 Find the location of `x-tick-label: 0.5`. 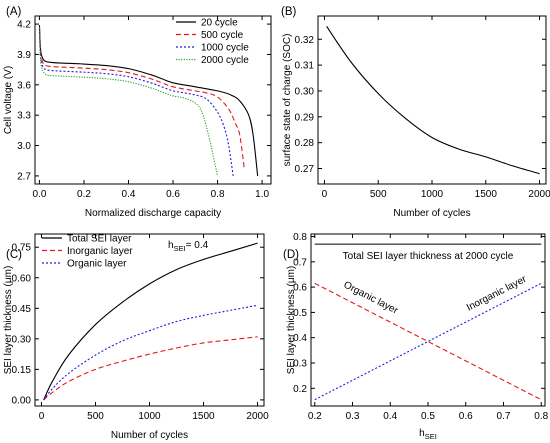

x-tick-label: 0.5 is located at coordinates (428, 416).